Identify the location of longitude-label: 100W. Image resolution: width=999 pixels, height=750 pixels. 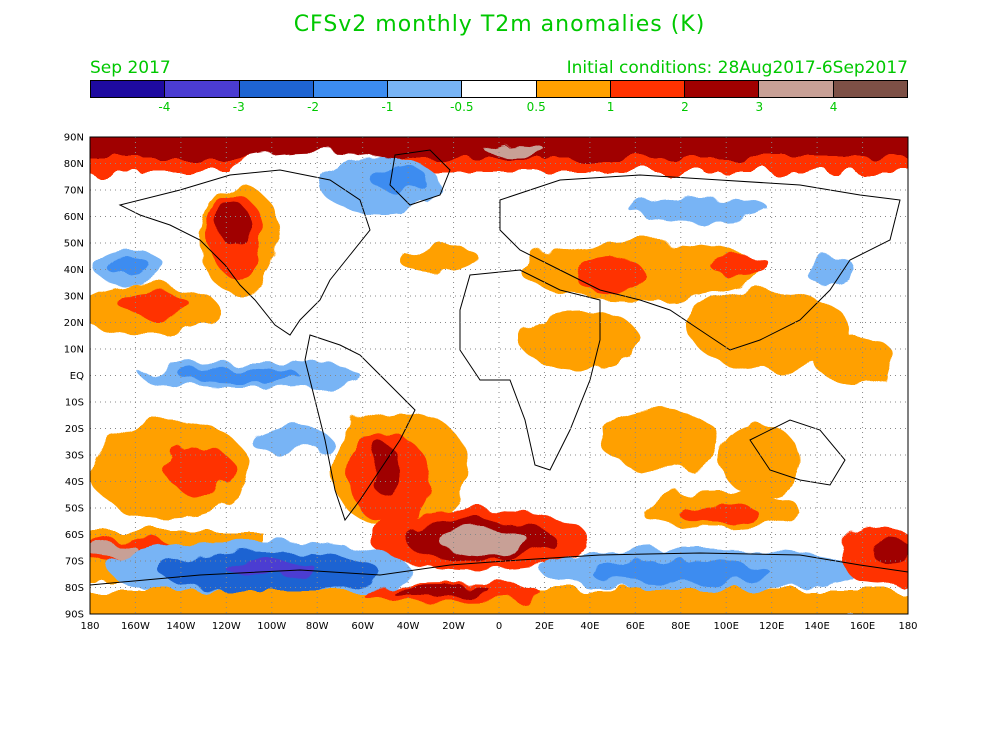
(271, 626).